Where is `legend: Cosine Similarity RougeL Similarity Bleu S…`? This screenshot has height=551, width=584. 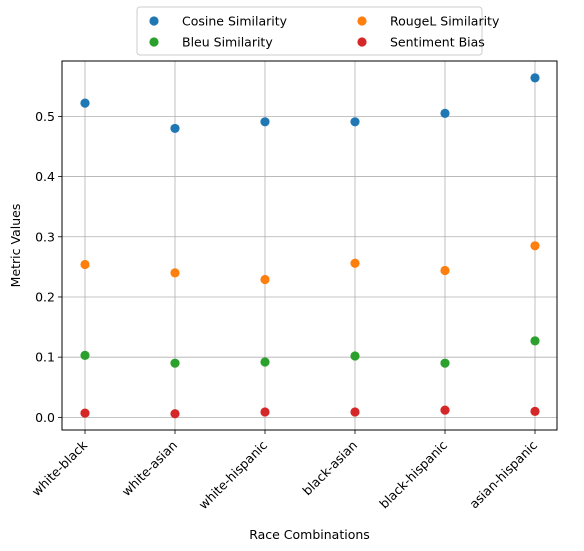
legend: Cosine Similarity RougeL Similarity Bleu S… is located at coordinates (318, 31).